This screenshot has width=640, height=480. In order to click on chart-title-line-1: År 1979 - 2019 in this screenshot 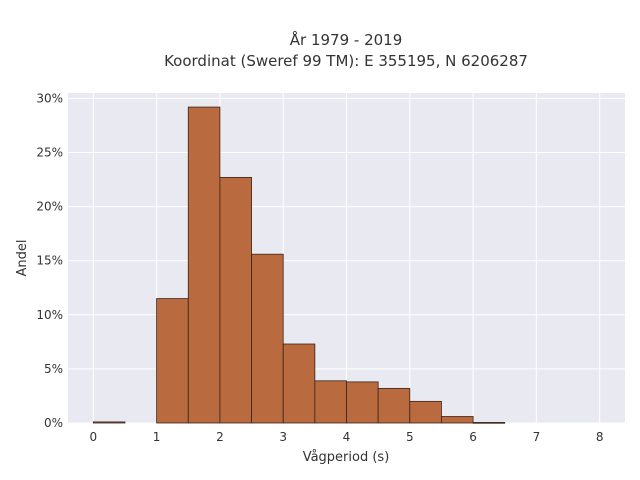, I will do `click(346, 39)`.